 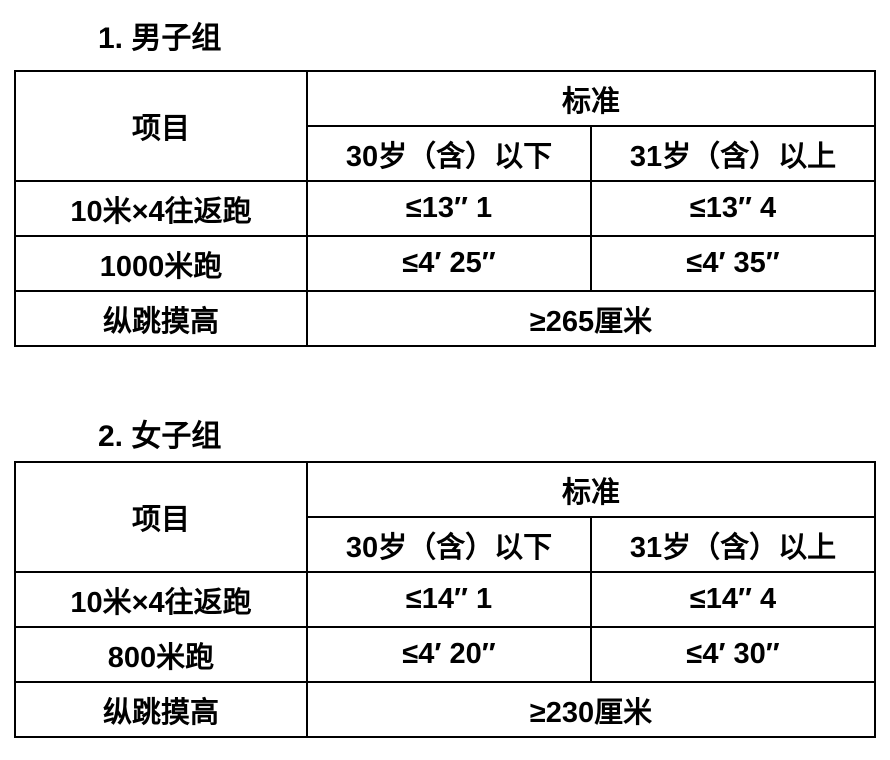 I want to click on section-title-men: 1. 男子组, so click(x=160, y=38).